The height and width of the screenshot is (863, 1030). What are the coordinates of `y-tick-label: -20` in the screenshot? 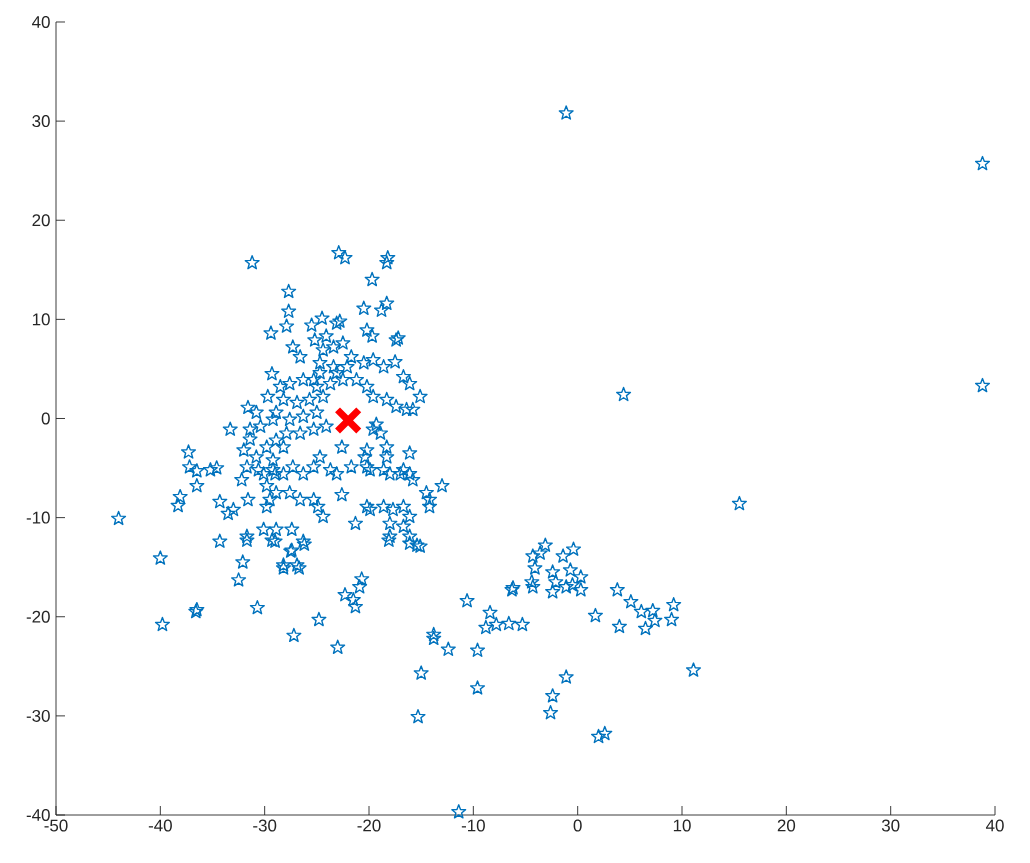 It's located at (38, 616).